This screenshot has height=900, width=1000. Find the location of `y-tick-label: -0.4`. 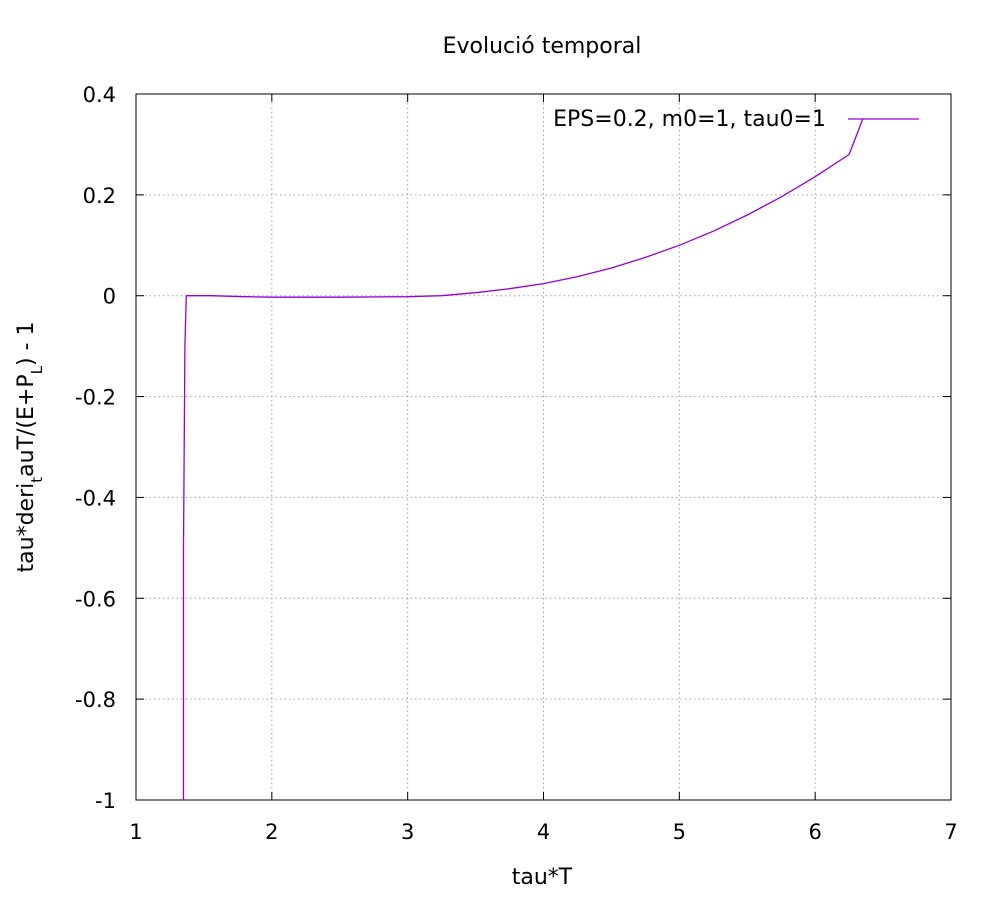

y-tick-label: -0.4 is located at coordinates (95, 498).